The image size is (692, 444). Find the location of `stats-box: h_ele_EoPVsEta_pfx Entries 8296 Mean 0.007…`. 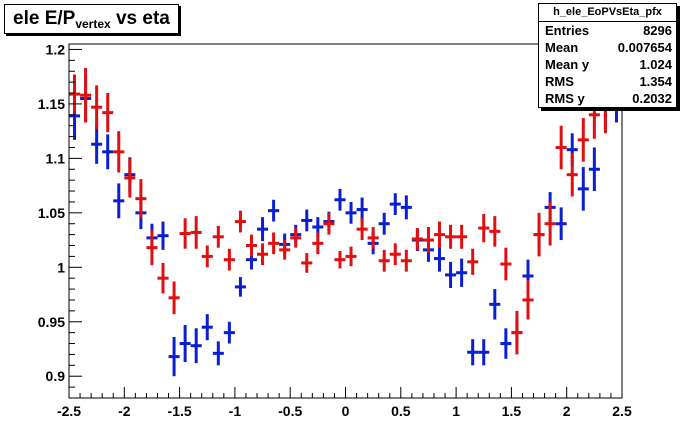

stats-box: h_ele_EoPVsEta_pfx Entries 8296 Mean 0.007… is located at coordinates (607, 55).